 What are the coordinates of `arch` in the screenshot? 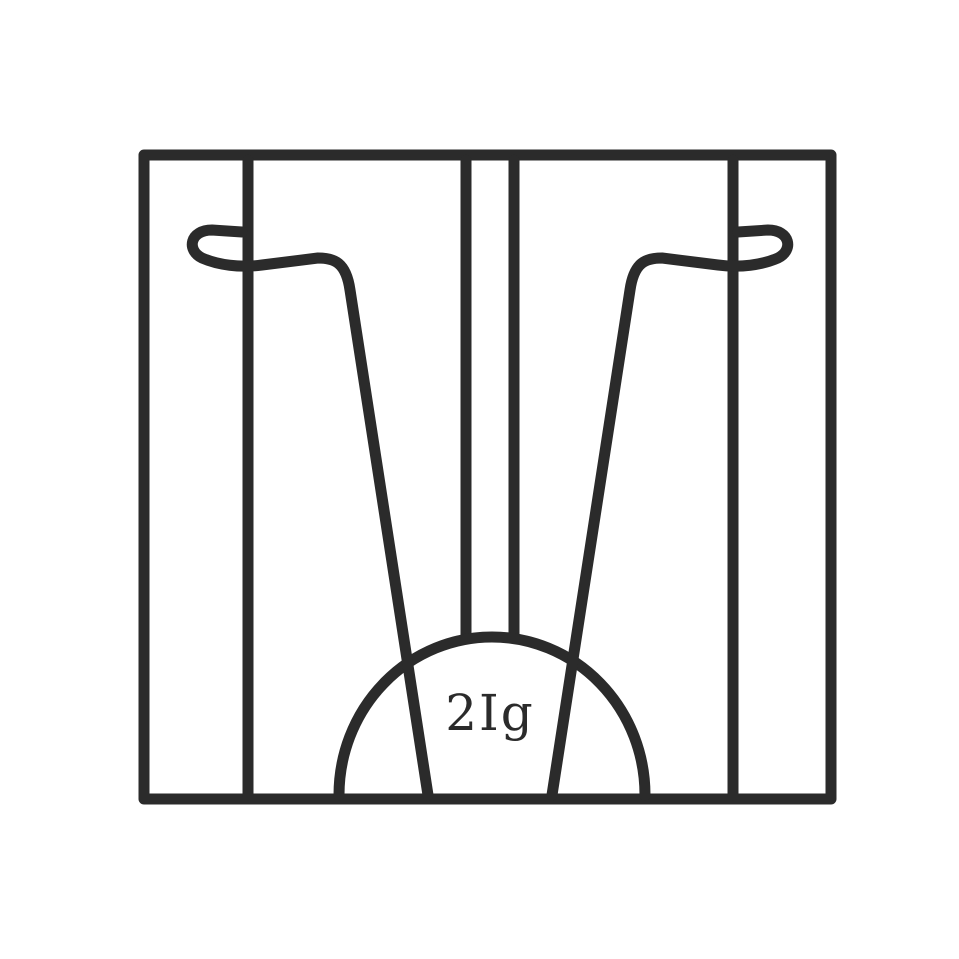 It's located at (492, 716).